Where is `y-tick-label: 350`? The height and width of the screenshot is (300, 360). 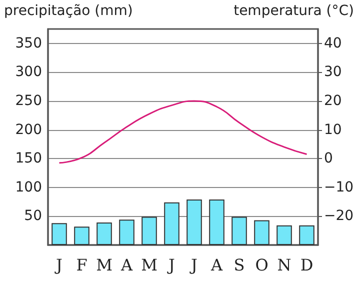 y-tick-label: 350 is located at coordinates (28, 43).